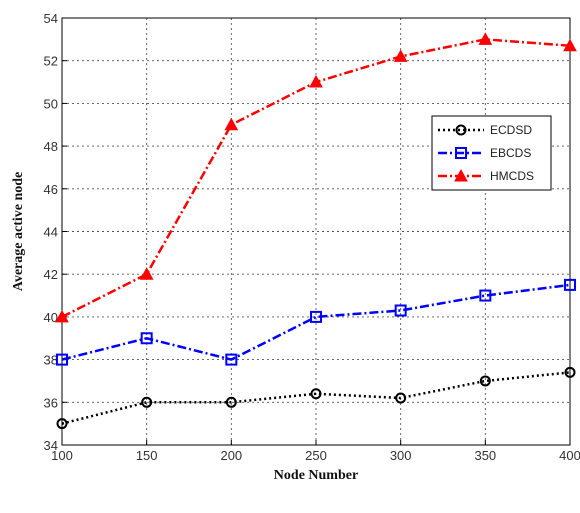 This screenshot has width=580, height=513. What do you see at coordinates (51, 317) in the screenshot?
I see `y-tick-label: 40` at bounding box center [51, 317].